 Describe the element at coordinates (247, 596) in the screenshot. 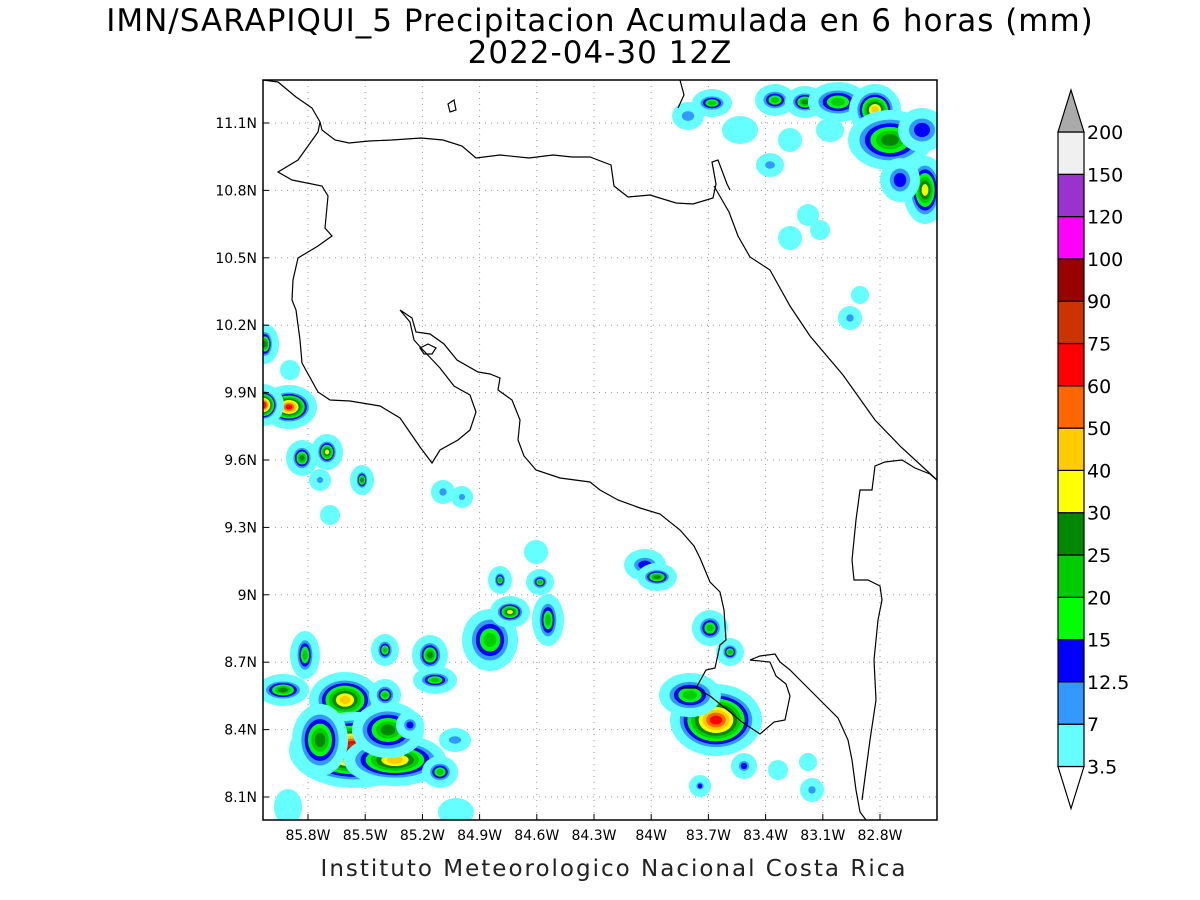

I see `lat-tick-label: 9N` at that location.